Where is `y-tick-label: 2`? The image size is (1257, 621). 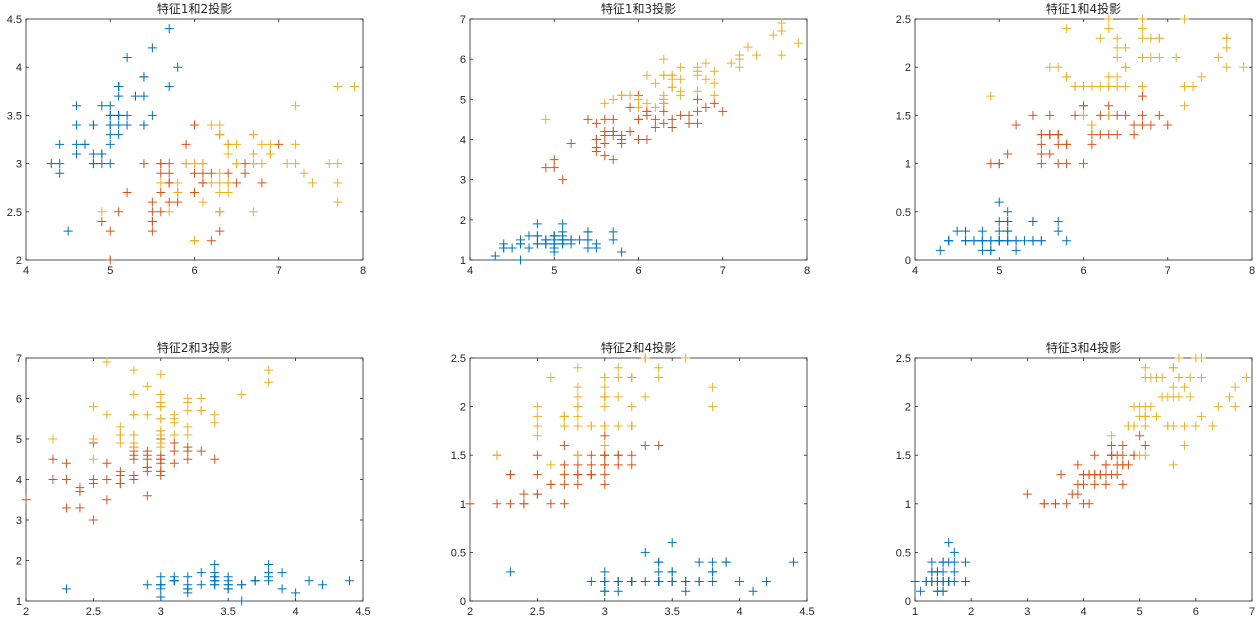
y-tick-label: 2 is located at coordinates (908, 68).